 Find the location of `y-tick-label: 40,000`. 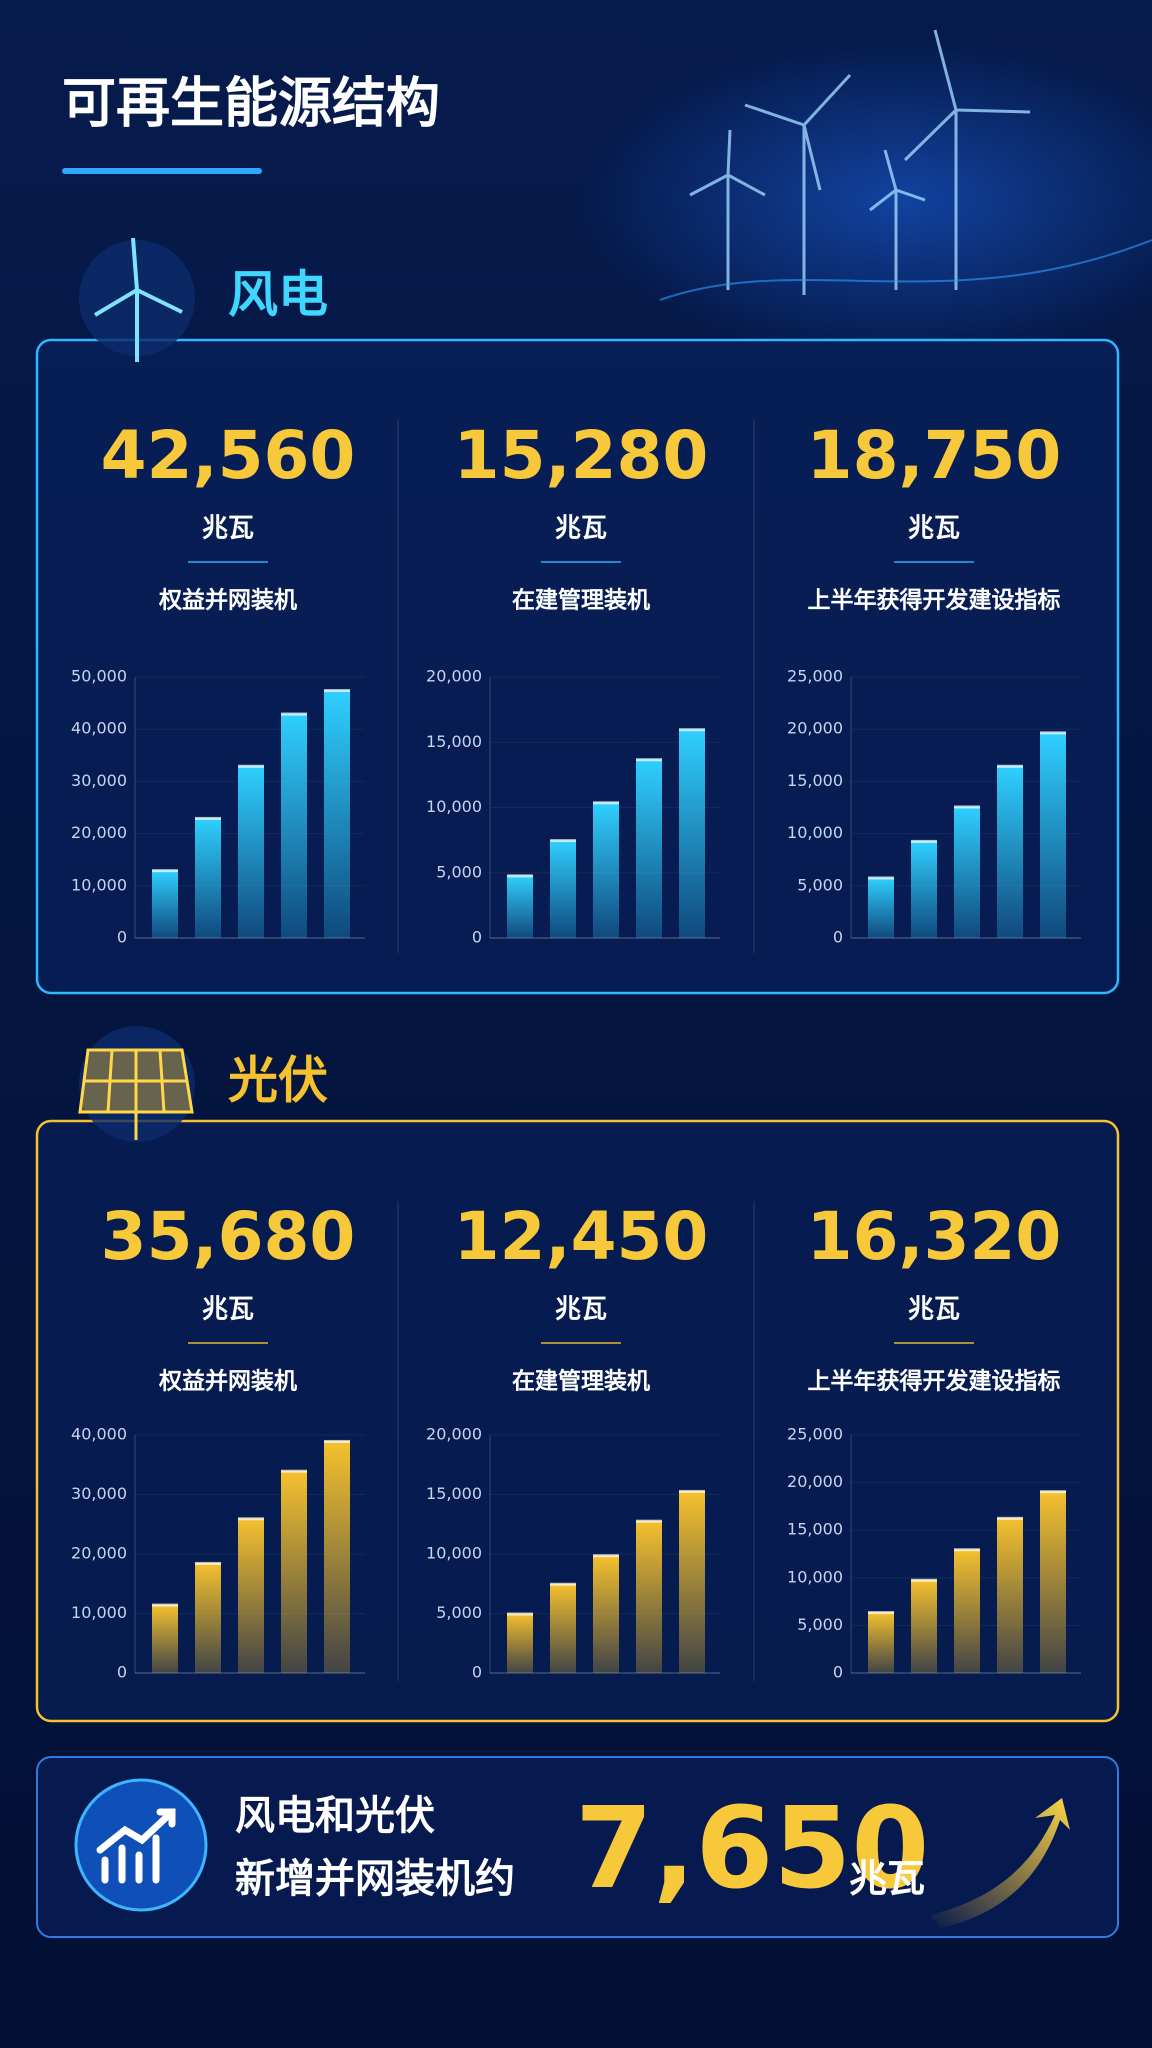

y-tick-label: 40,000 is located at coordinates (99, 1434).